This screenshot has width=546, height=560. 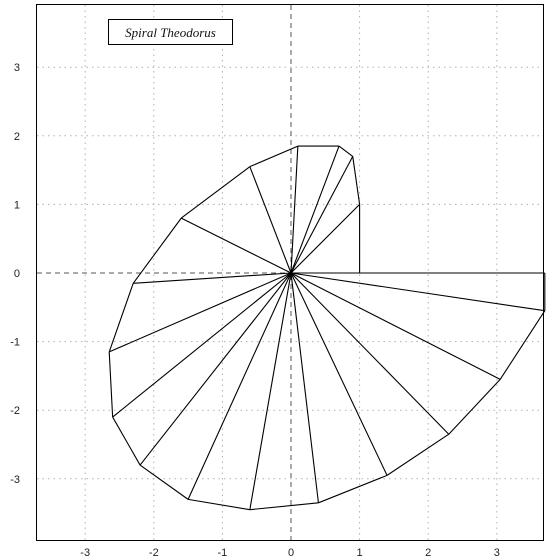 What do you see at coordinates (497, 553) in the screenshot?
I see `x-tick-label: 3` at bounding box center [497, 553].